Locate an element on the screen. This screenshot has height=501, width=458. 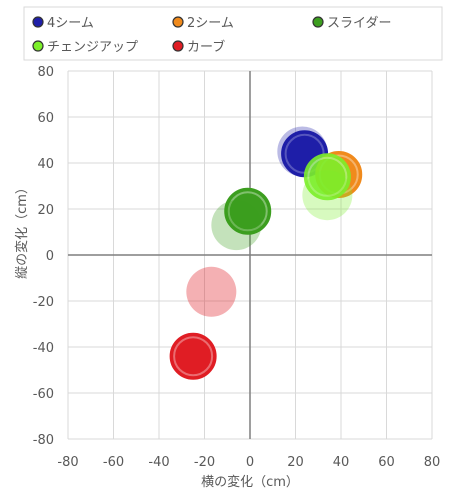
y-tick-label-3: -20 is located at coordinates (43, 302).